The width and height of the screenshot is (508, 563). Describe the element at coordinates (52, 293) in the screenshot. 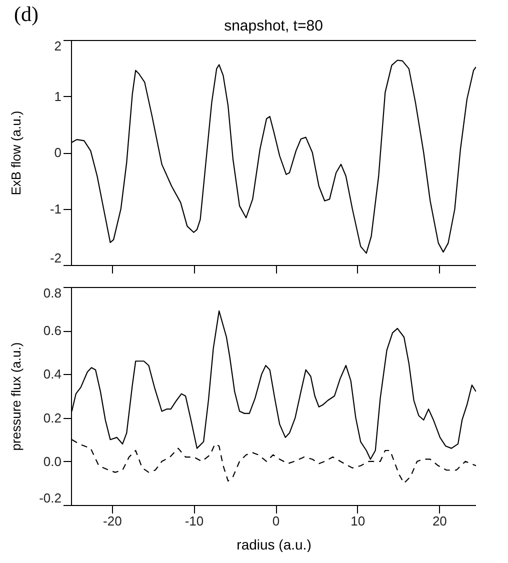

I see `y-tick-label: 0.8` at that location.